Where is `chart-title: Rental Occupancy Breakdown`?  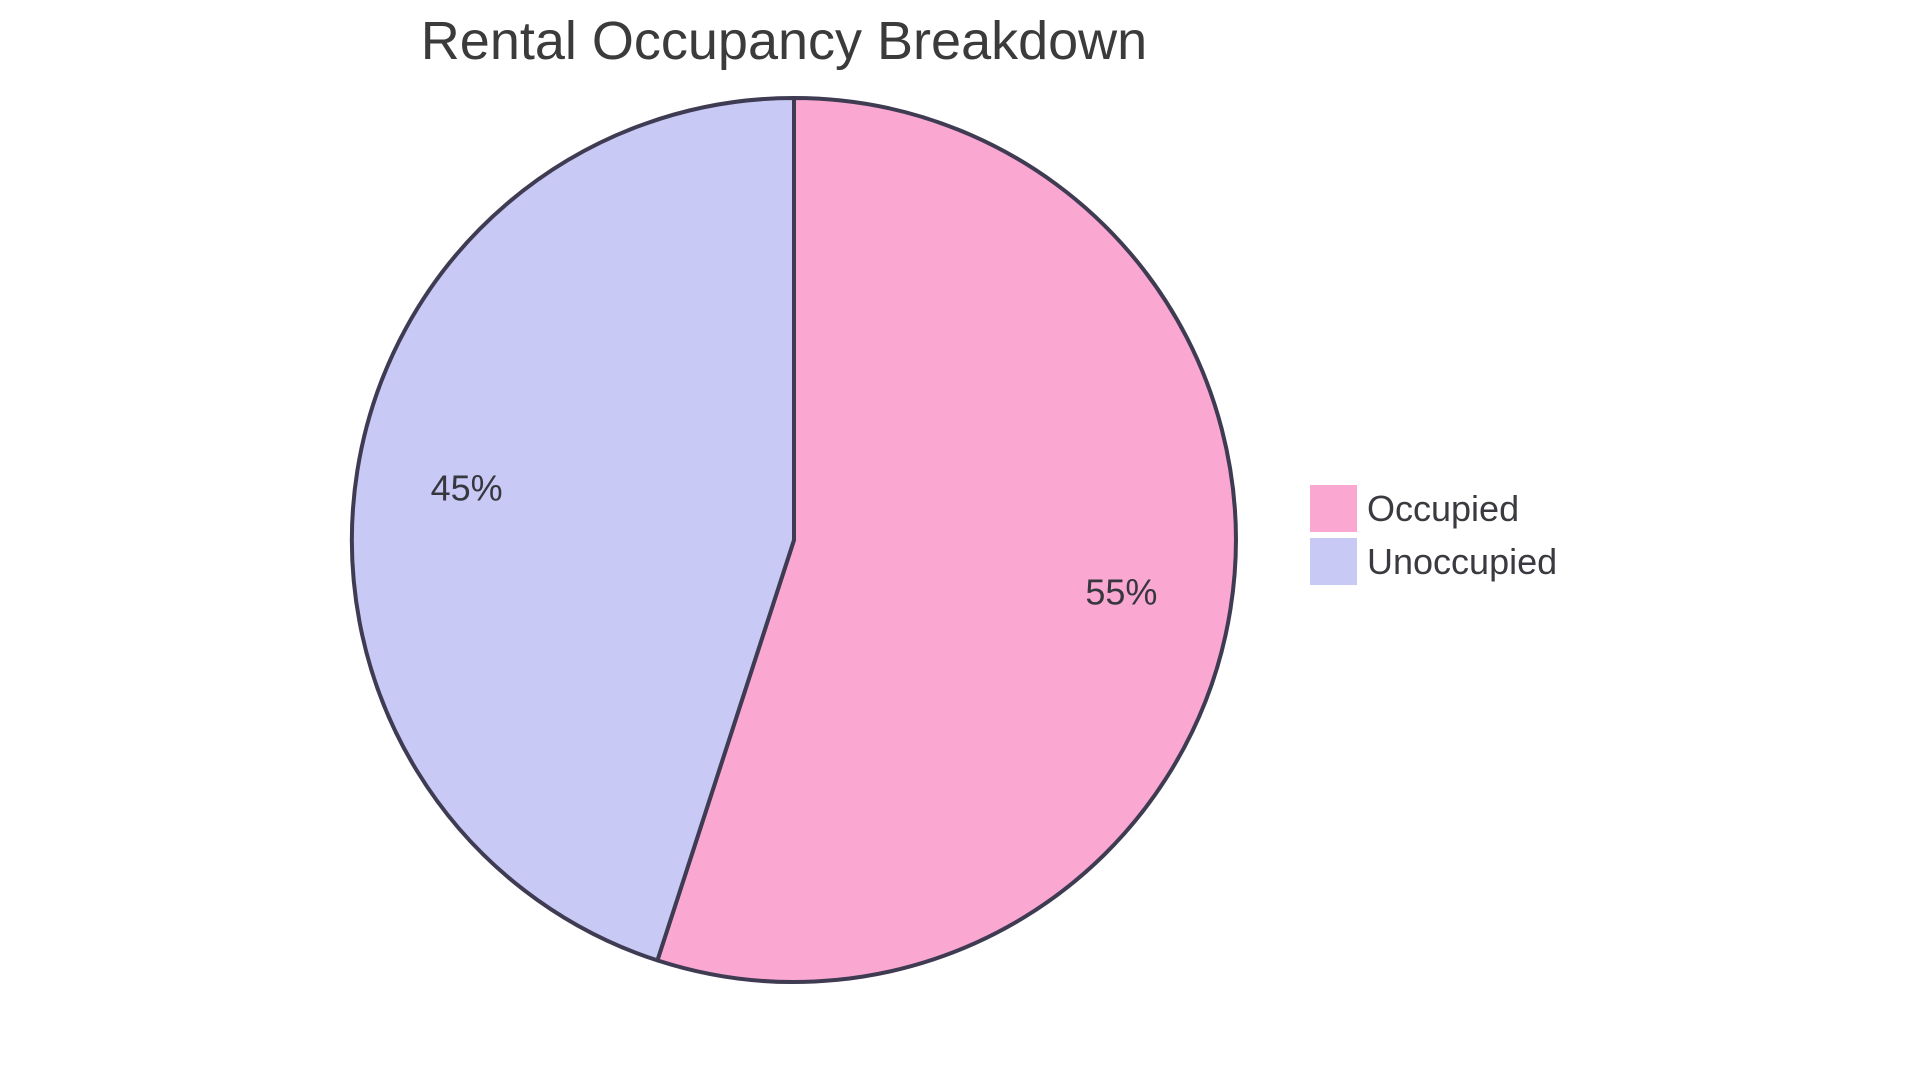
chart-title: Rental Occupancy Breakdown is located at coordinates (784, 41).